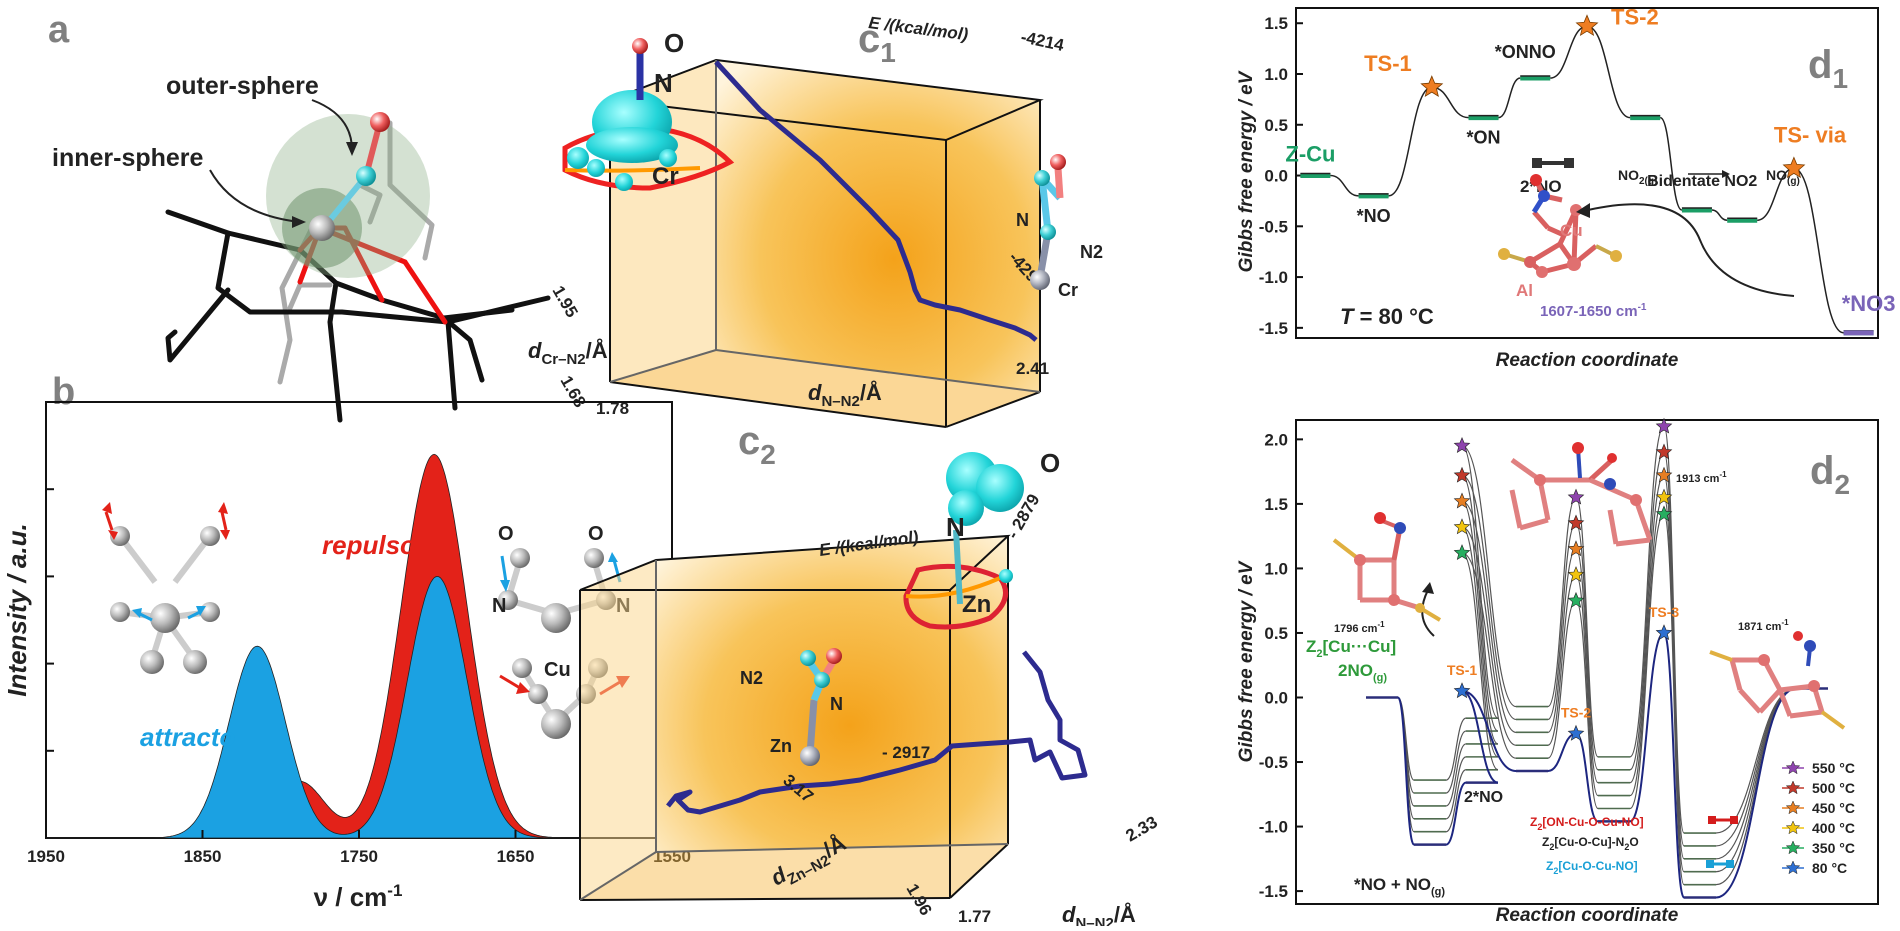 The width and height of the screenshot is (1900, 931). I want to click on c2-zn-no-molecule: O N Zn, so click(981, 539).